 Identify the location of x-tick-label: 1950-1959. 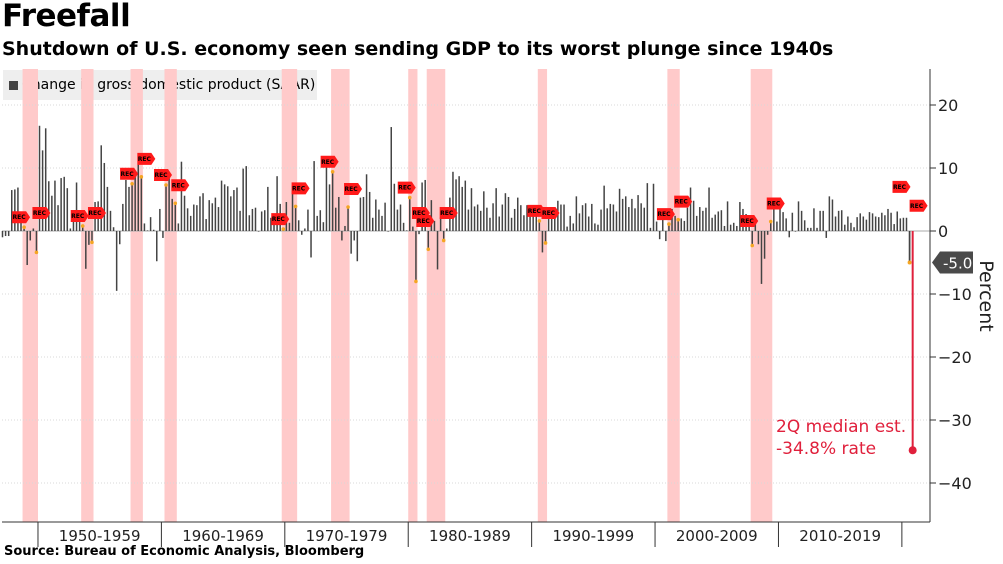
(100, 536).